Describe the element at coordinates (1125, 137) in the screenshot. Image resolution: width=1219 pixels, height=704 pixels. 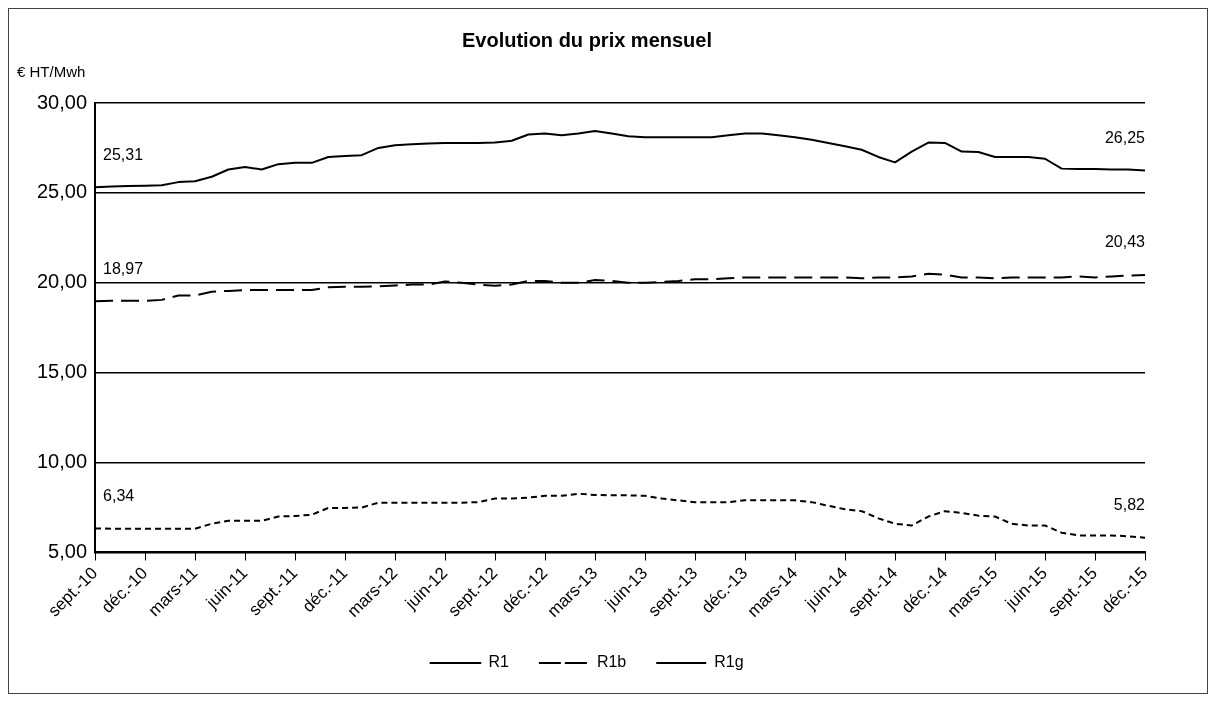
I see `annotation: 26,25` at that location.